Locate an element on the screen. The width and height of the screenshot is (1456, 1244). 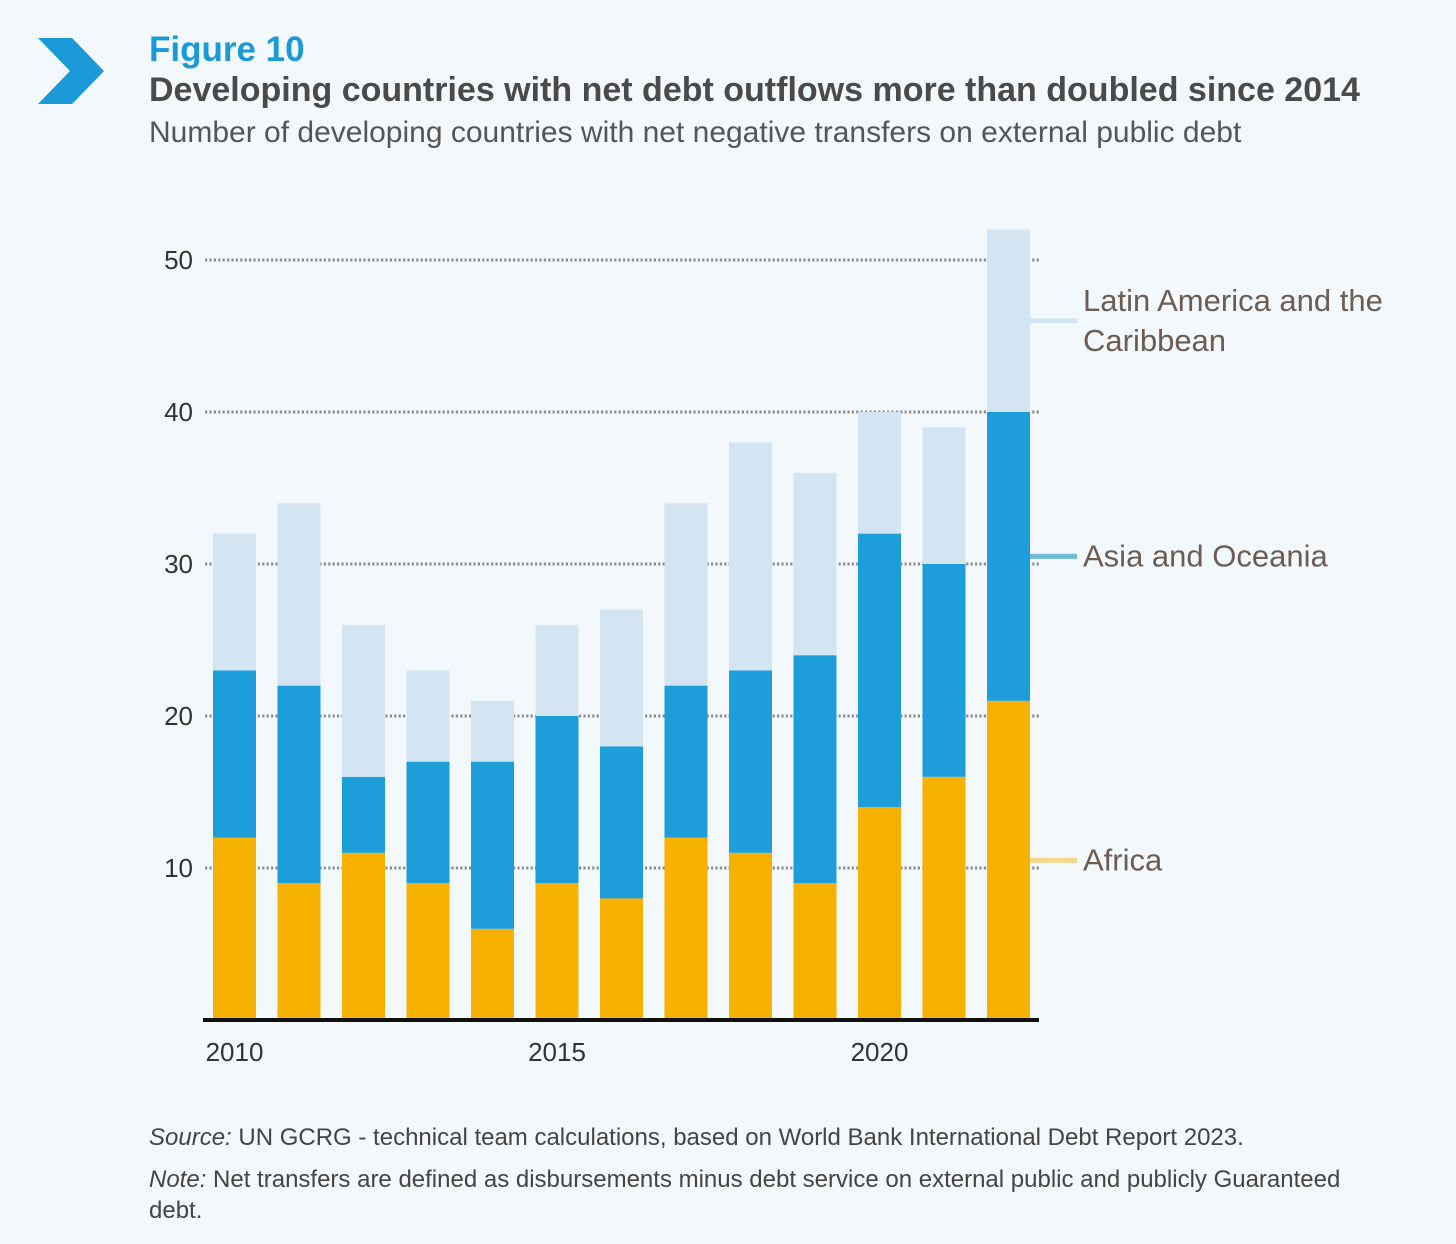
bar-2020-asia-and-oceania is located at coordinates (879, 670).